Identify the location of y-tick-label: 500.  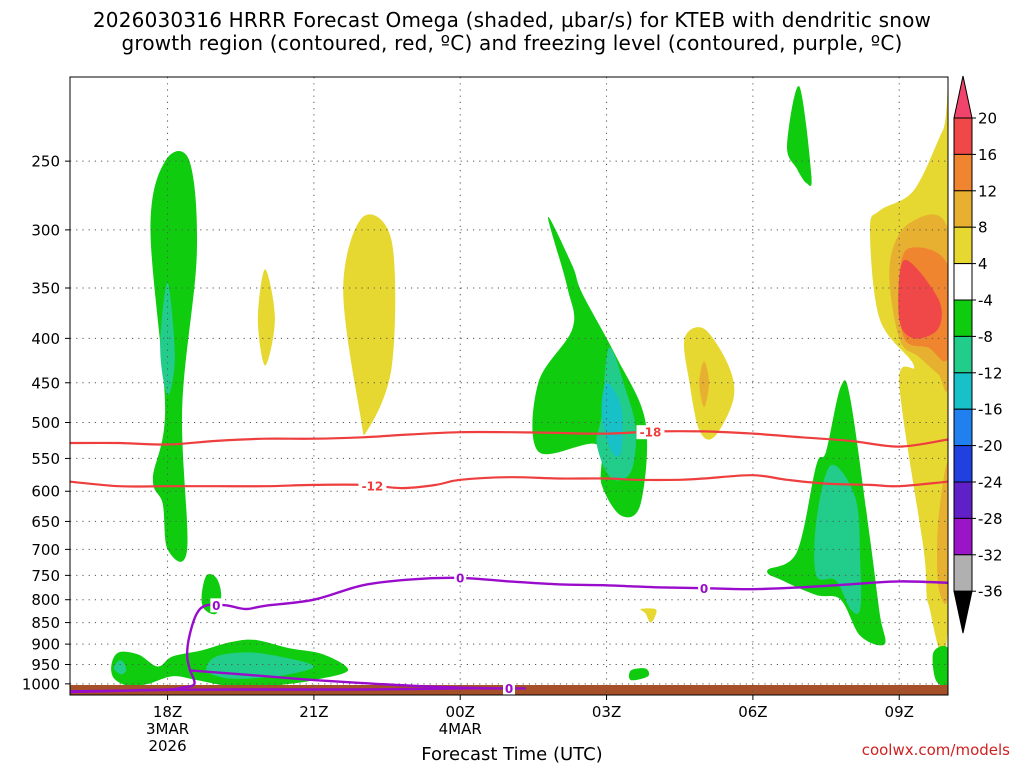
(45, 423).